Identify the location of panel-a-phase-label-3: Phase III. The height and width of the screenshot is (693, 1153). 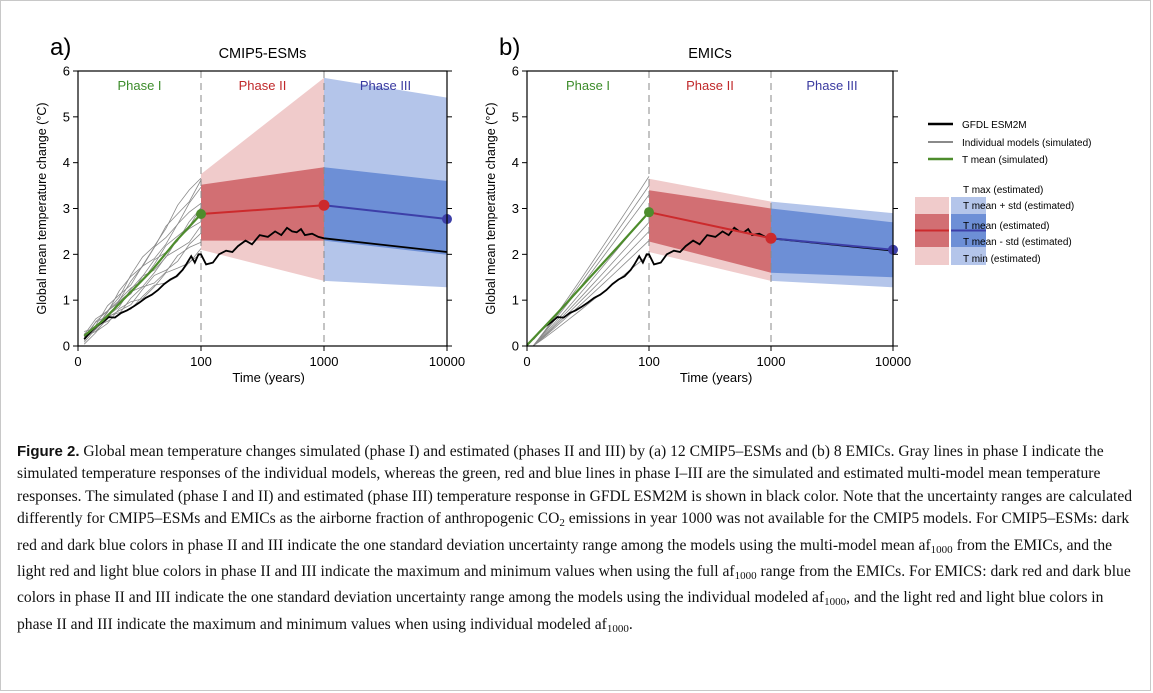
(385, 85).